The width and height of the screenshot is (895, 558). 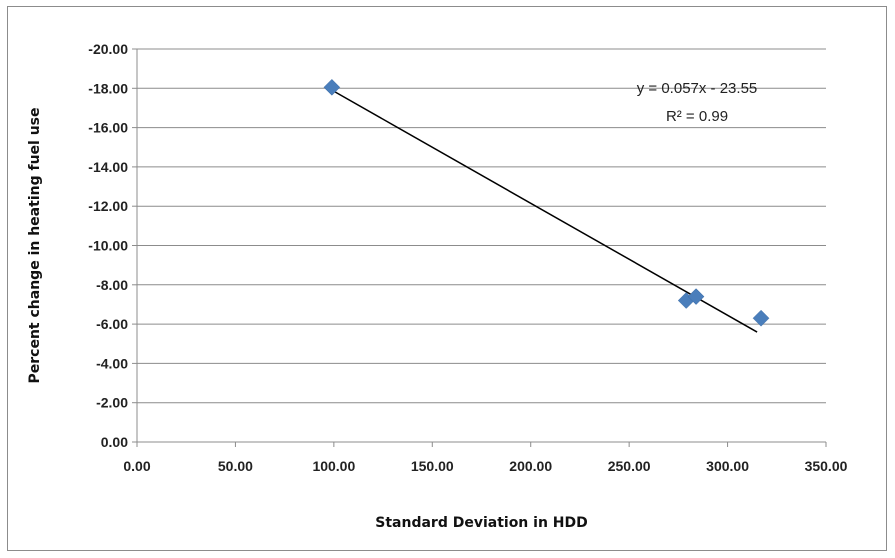 What do you see at coordinates (108, 206) in the screenshot?
I see `y-tick-label: -12.00` at bounding box center [108, 206].